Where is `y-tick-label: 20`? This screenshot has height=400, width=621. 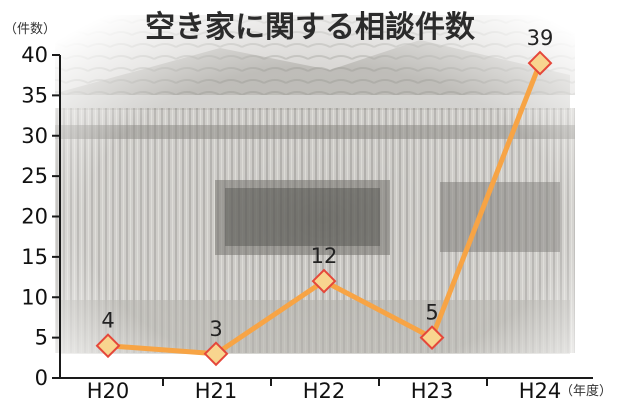 y-tick-label: 20 is located at coordinates (34, 217).